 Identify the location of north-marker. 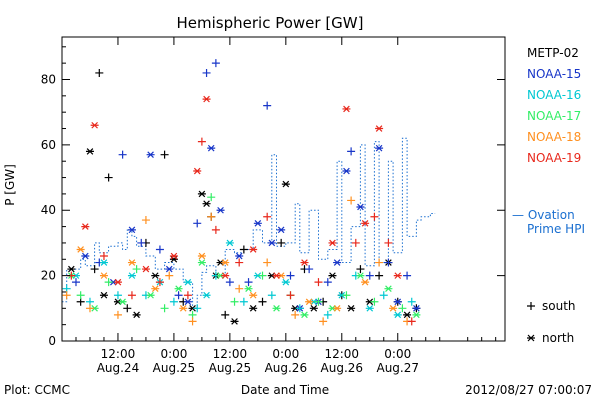
(531, 338).